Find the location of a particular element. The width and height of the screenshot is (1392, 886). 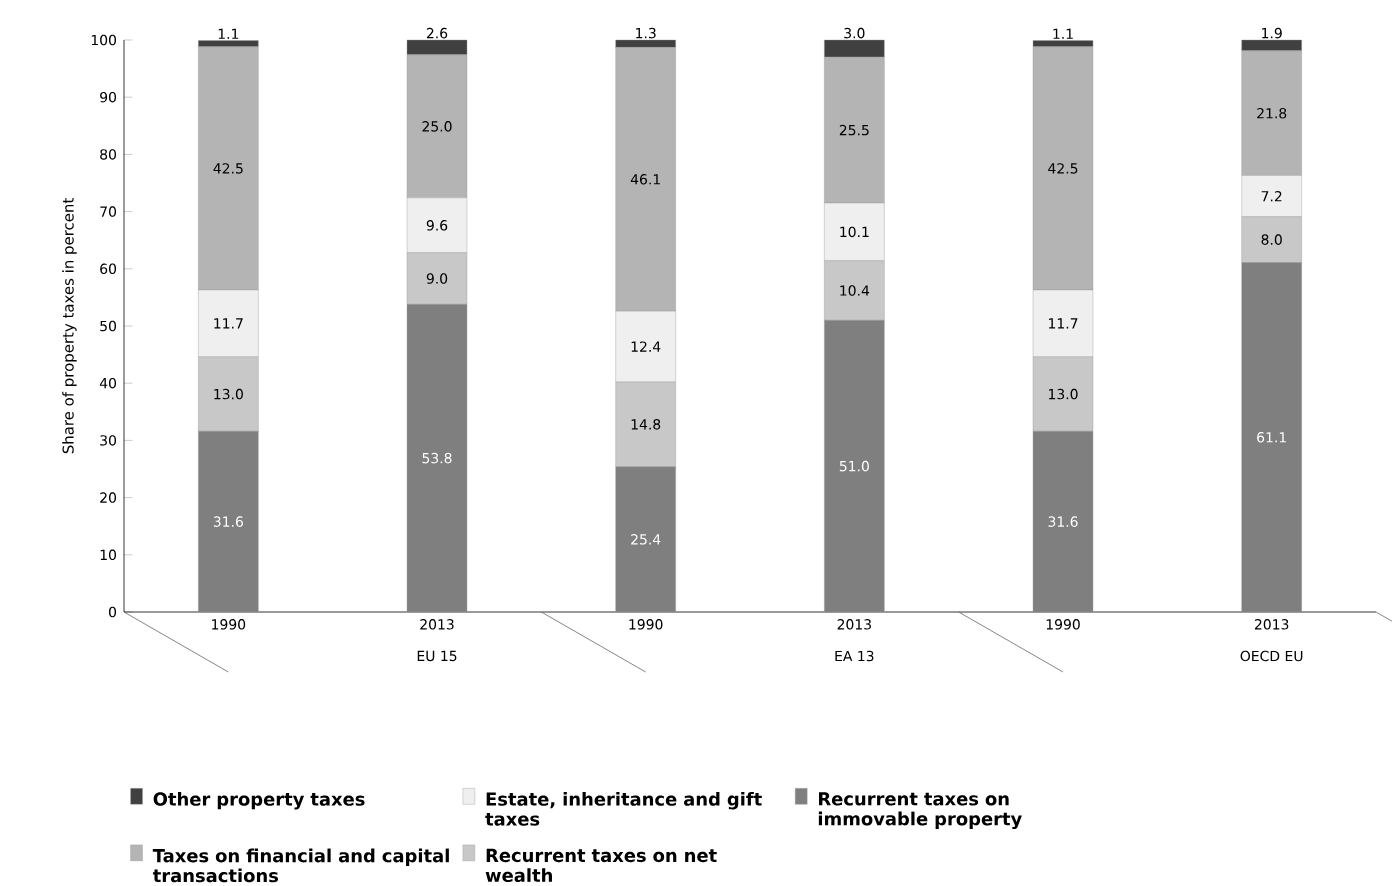

legend-label: Recurrent taxes on net wealth is located at coordinates (601, 865).